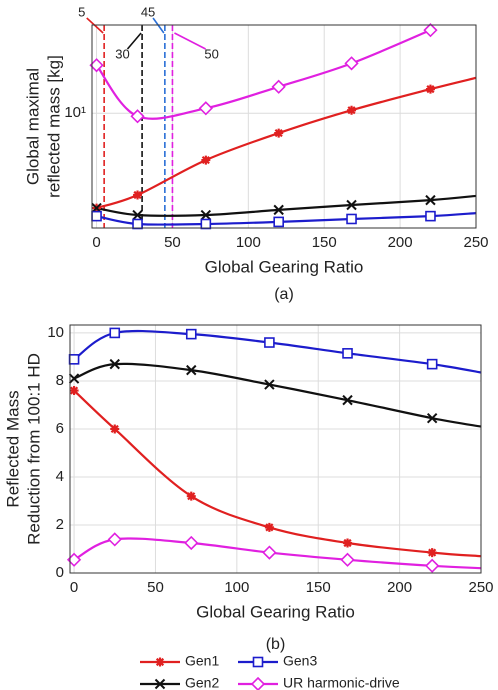 The image size is (498, 690). I want to click on y-axis-label: Reduction from 100:1 HD, so click(33, 449).